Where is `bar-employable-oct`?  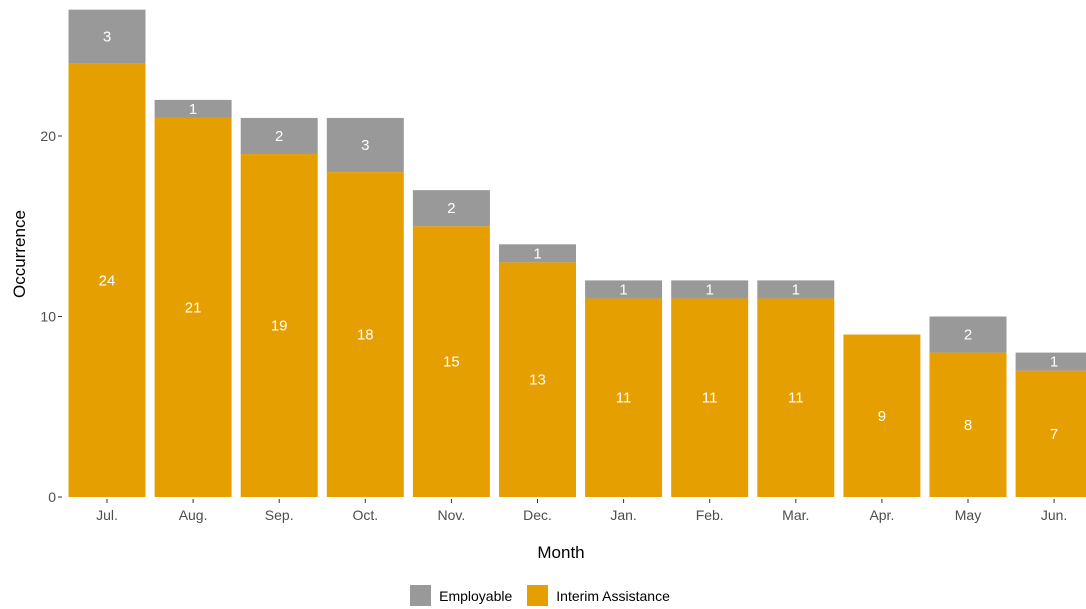 bar-employable-oct is located at coordinates (365, 145).